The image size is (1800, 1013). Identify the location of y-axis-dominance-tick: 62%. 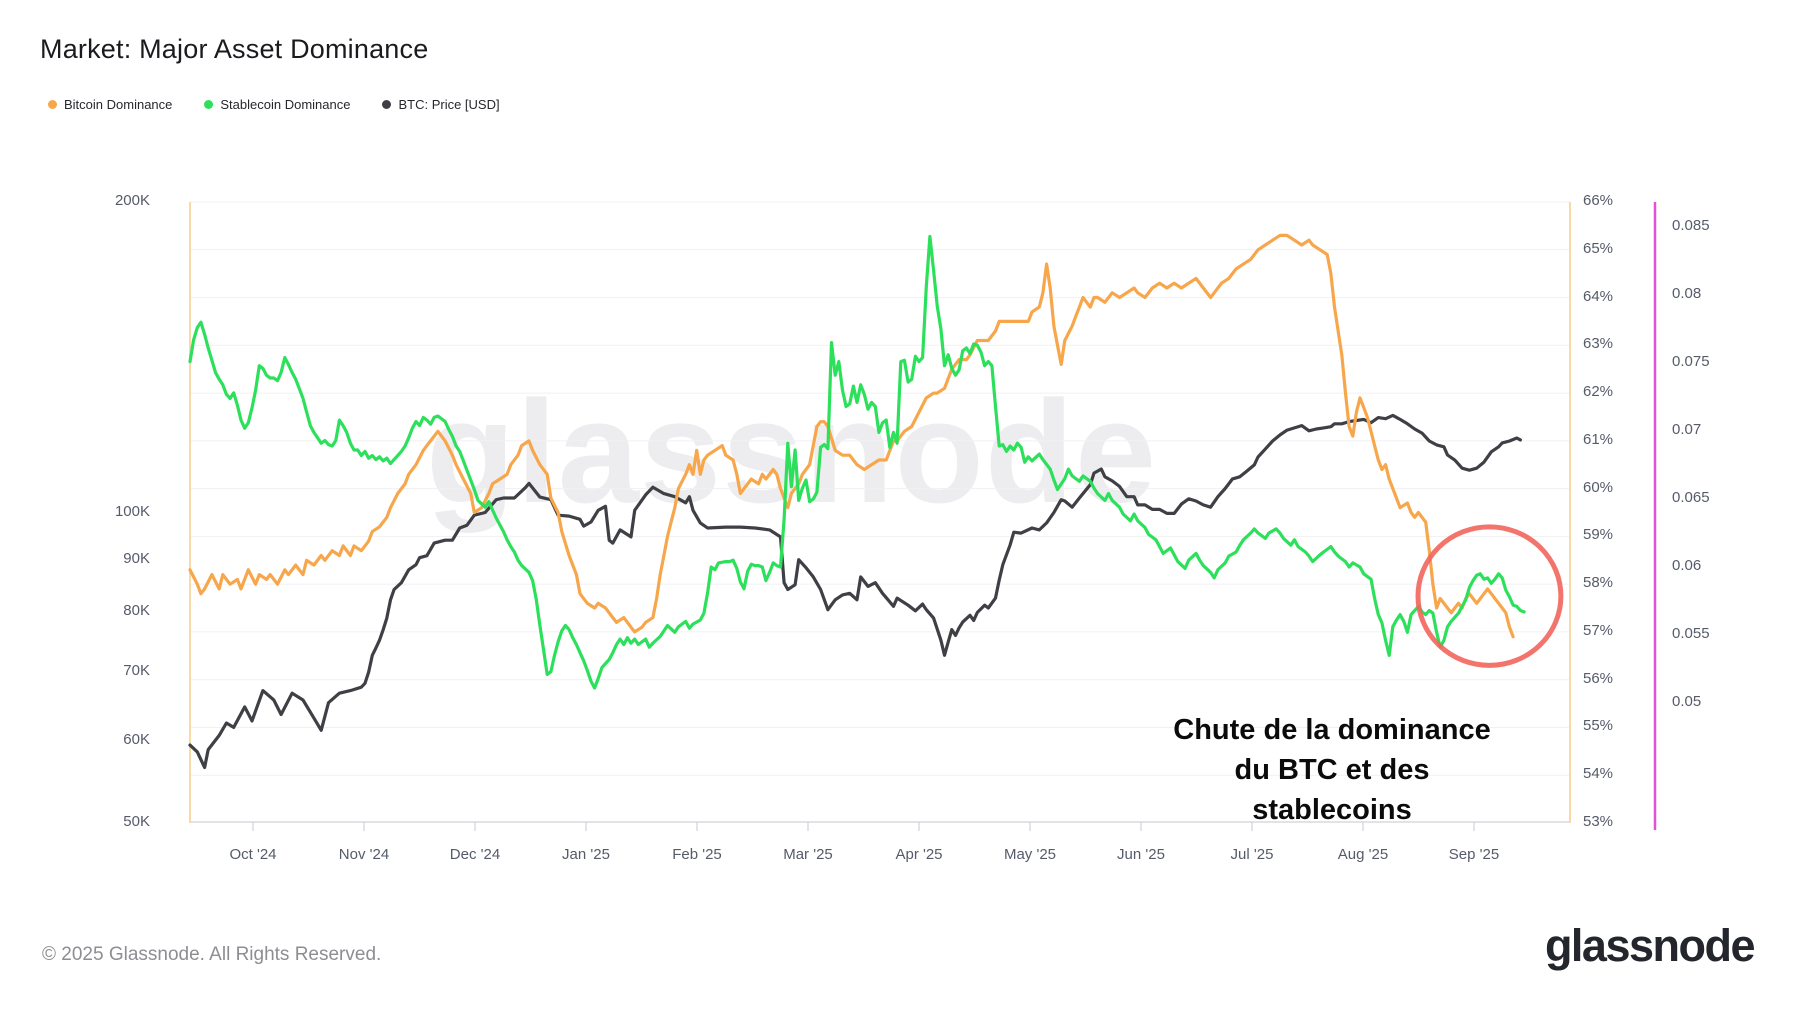
(1598, 392).